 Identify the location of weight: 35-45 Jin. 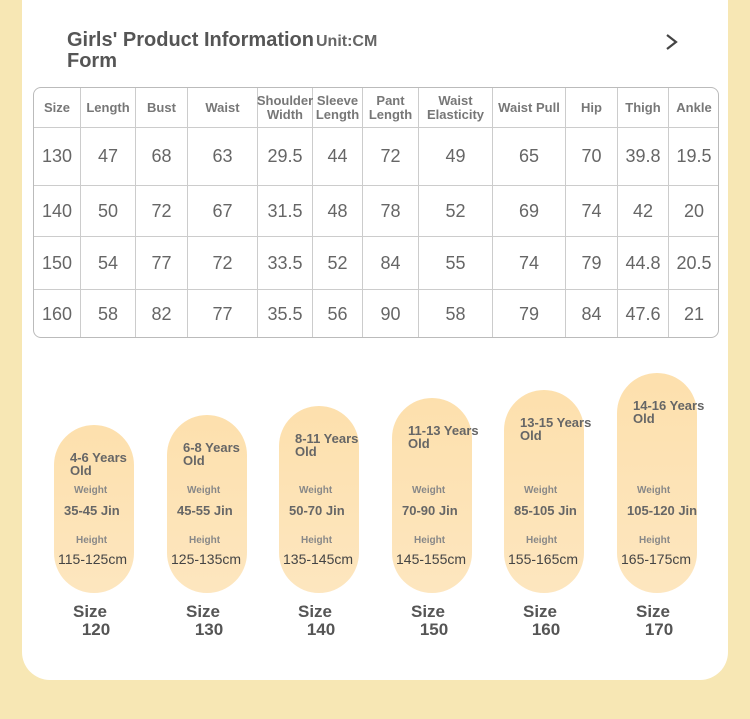
(92, 510).